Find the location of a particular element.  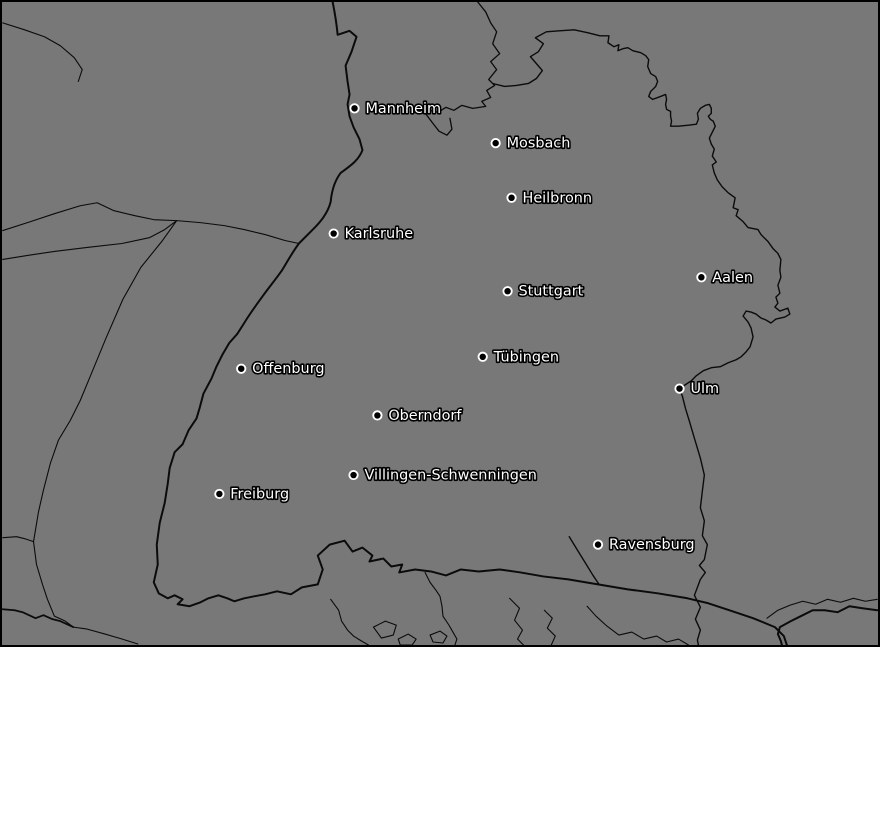

border-north-loop1 is located at coordinates (463, 69).